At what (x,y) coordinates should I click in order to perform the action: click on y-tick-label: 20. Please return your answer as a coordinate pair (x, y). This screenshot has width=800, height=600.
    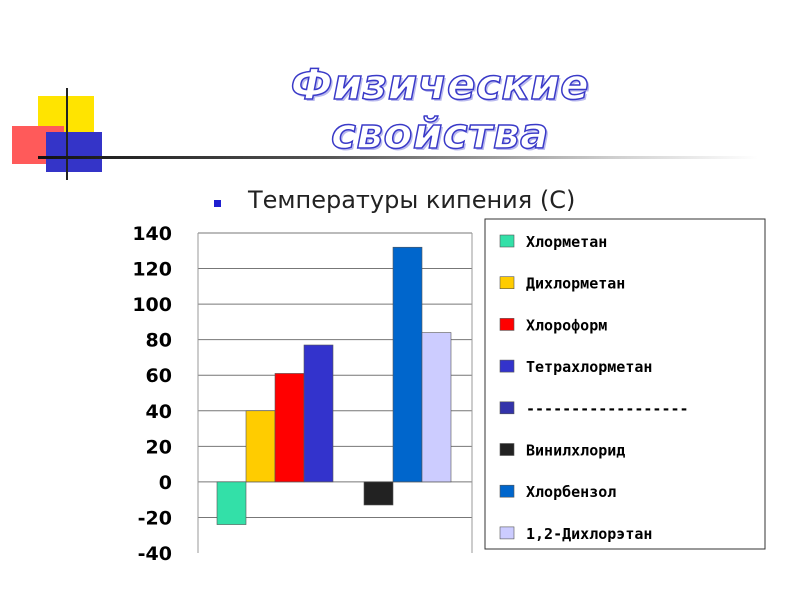
    Looking at the image, I should click on (159, 447).